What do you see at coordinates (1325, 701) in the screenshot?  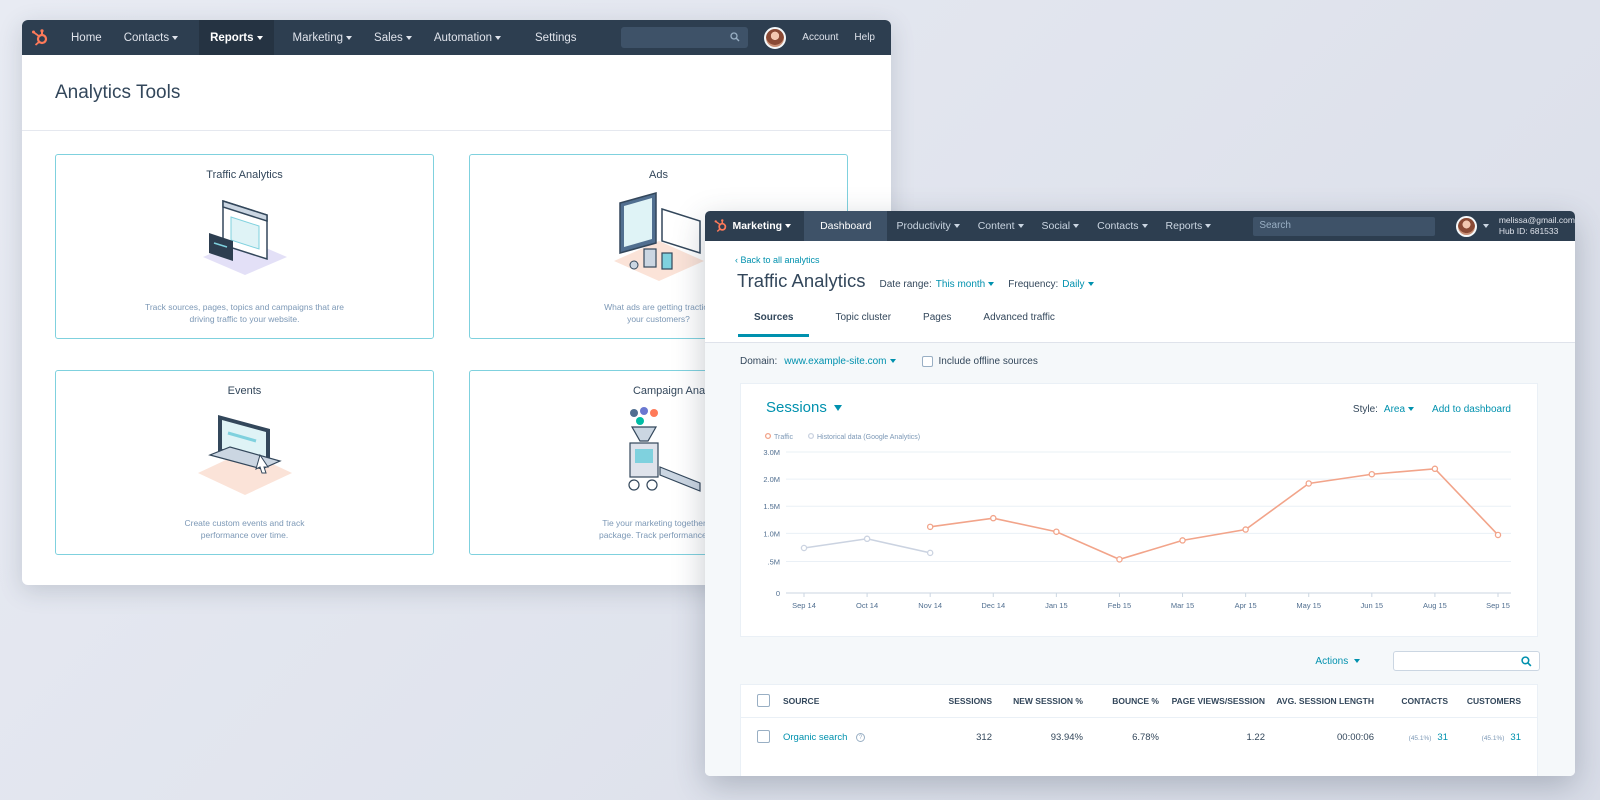 I see `column-header-avg-length: AVG. SESSION LENGTH` at bounding box center [1325, 701].